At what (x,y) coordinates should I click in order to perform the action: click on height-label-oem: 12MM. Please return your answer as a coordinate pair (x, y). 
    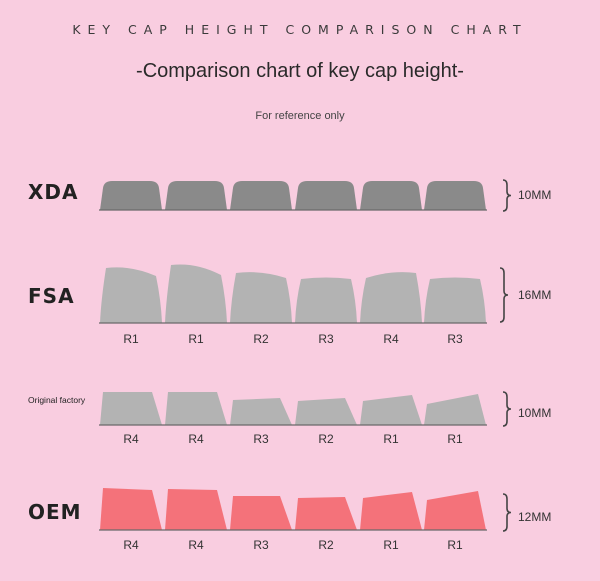
    Looking at the image, I should click on (535, 517).